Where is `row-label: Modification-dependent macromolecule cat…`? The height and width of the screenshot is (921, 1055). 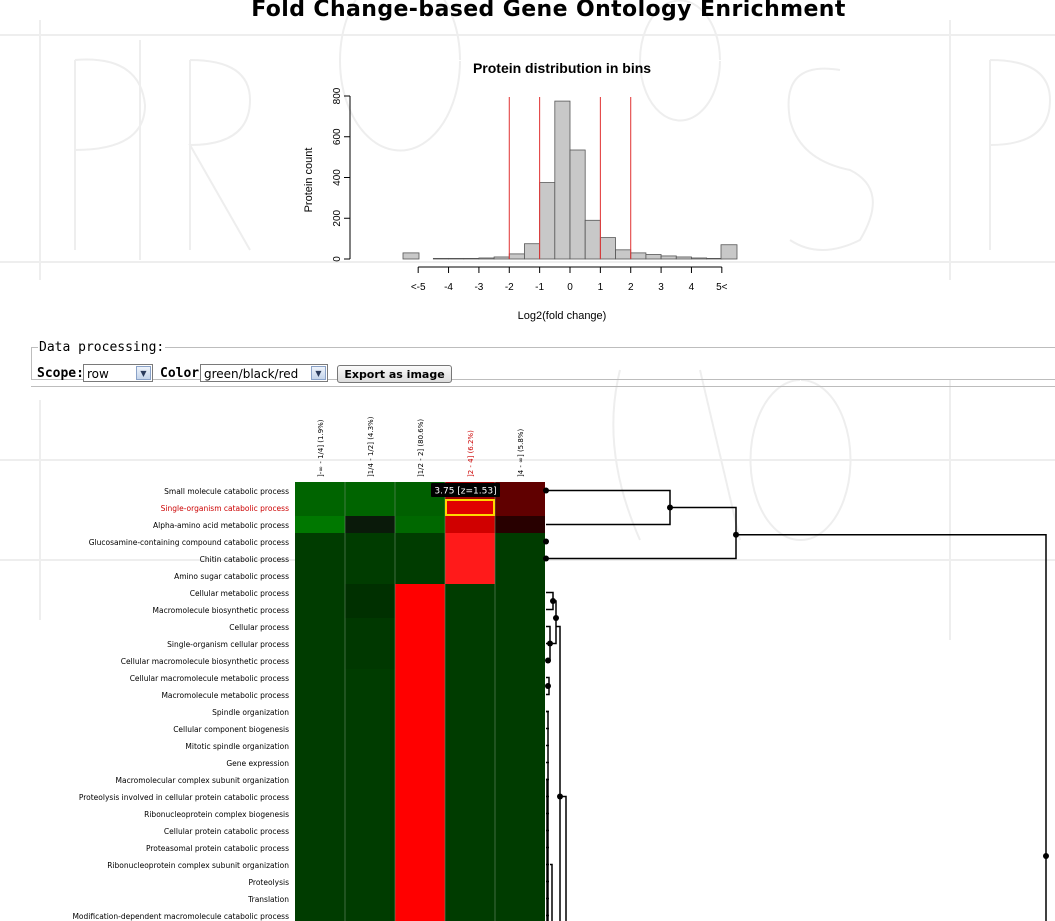 row-label: Modification-dependent macromolecule cat… is located at coordinates (180, 916).